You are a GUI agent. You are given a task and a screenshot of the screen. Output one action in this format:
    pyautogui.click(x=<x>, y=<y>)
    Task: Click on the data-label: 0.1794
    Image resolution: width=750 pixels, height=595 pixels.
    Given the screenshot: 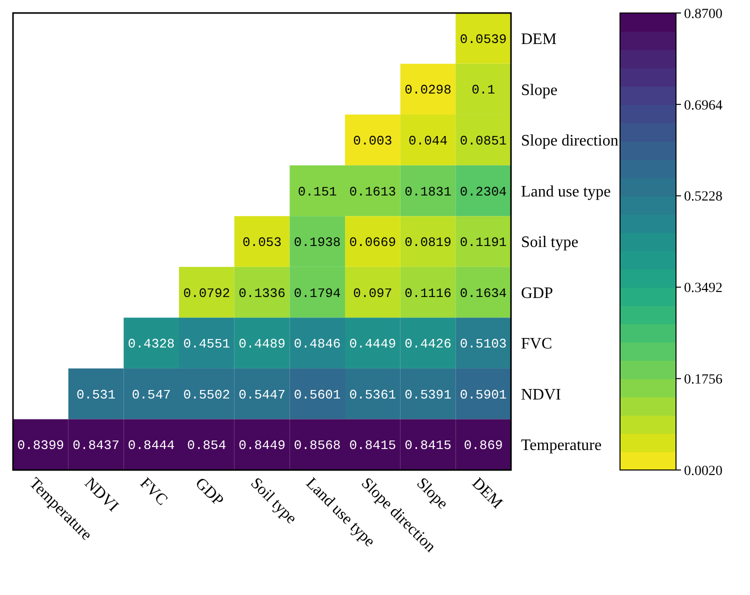 What is the action you would take?
    pyautogui.click(x=317, y=293)
    